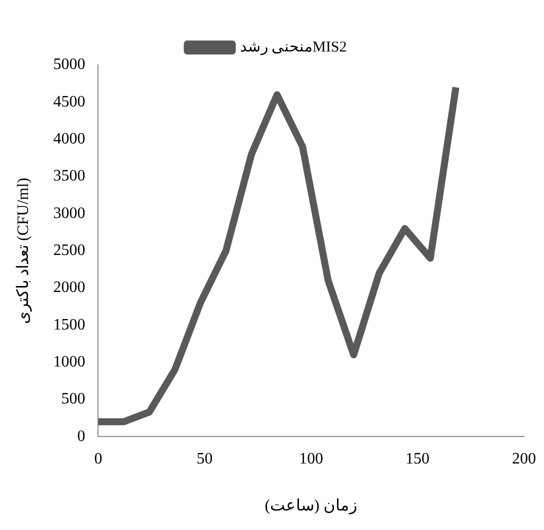  I want to click on y-tick-label: 3000, so click(69, 213).